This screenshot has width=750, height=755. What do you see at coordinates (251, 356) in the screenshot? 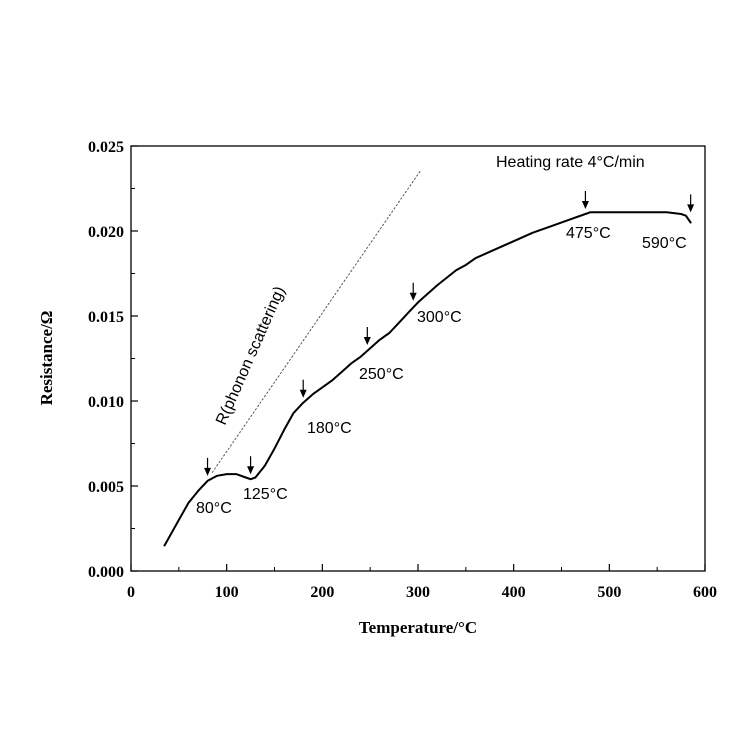
I see `annotation-phonon-line: R(phonon scattering)` at bounding box center [251, 356].